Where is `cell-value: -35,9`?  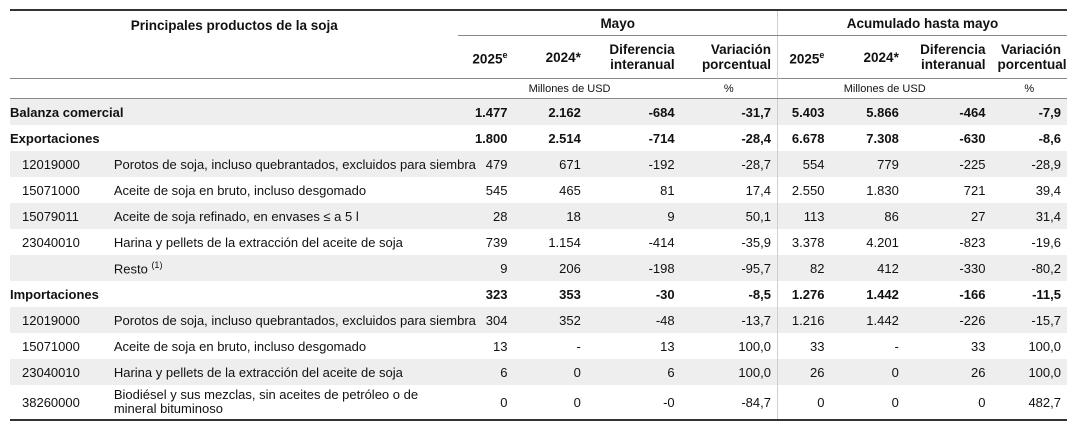
cell-value: -35,9 is located at coordinates (756, 242).